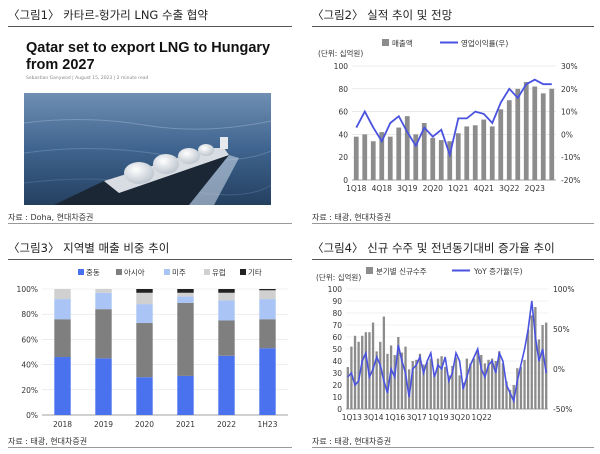 Image resolution: width=600 pixels, height=454 pixels. Describe the element at coordinates (147, 149) in the screenshot. I see `lng-tanker-photo` at that location.